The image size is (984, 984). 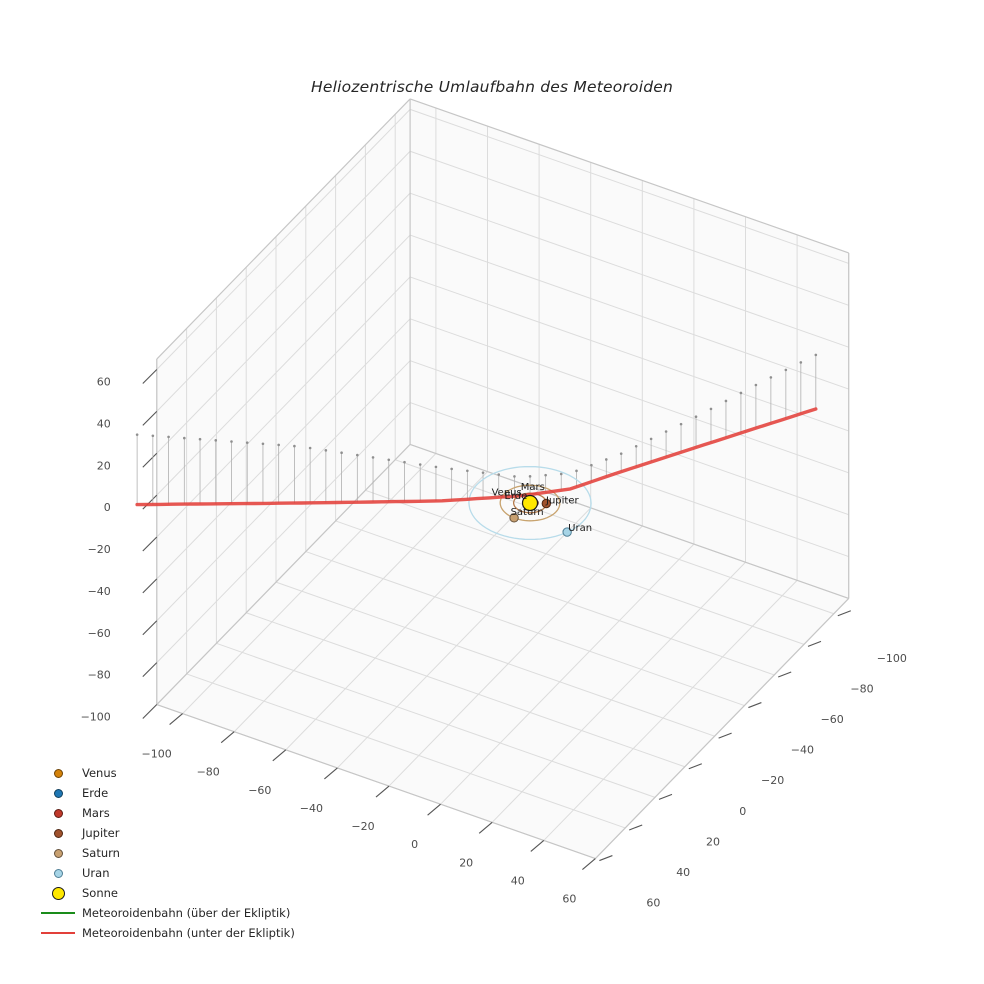 I want to click on z-tick-label: −100, so click(x=96, y=717).